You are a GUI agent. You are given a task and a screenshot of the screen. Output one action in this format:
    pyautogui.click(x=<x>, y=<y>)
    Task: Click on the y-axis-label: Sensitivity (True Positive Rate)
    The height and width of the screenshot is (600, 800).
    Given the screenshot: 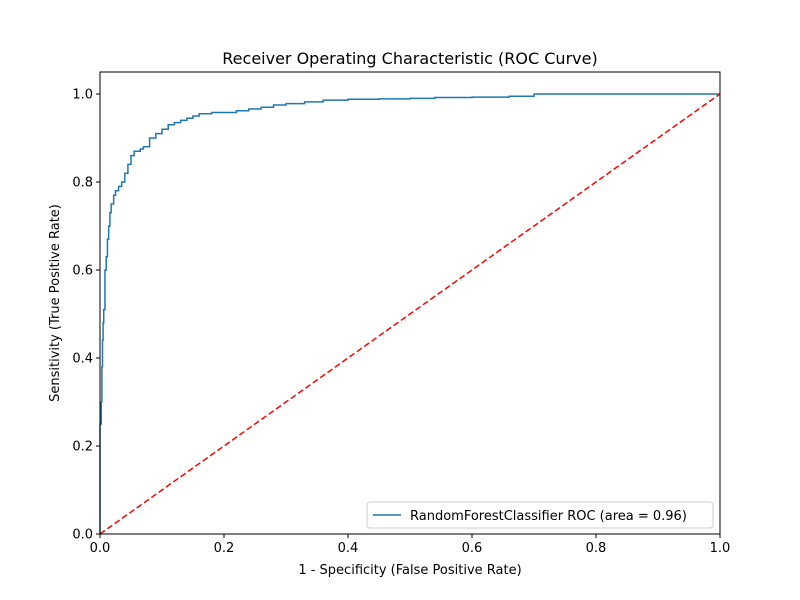 What is the action you would take?
    pyautogui.click(x=55, y=303)
    